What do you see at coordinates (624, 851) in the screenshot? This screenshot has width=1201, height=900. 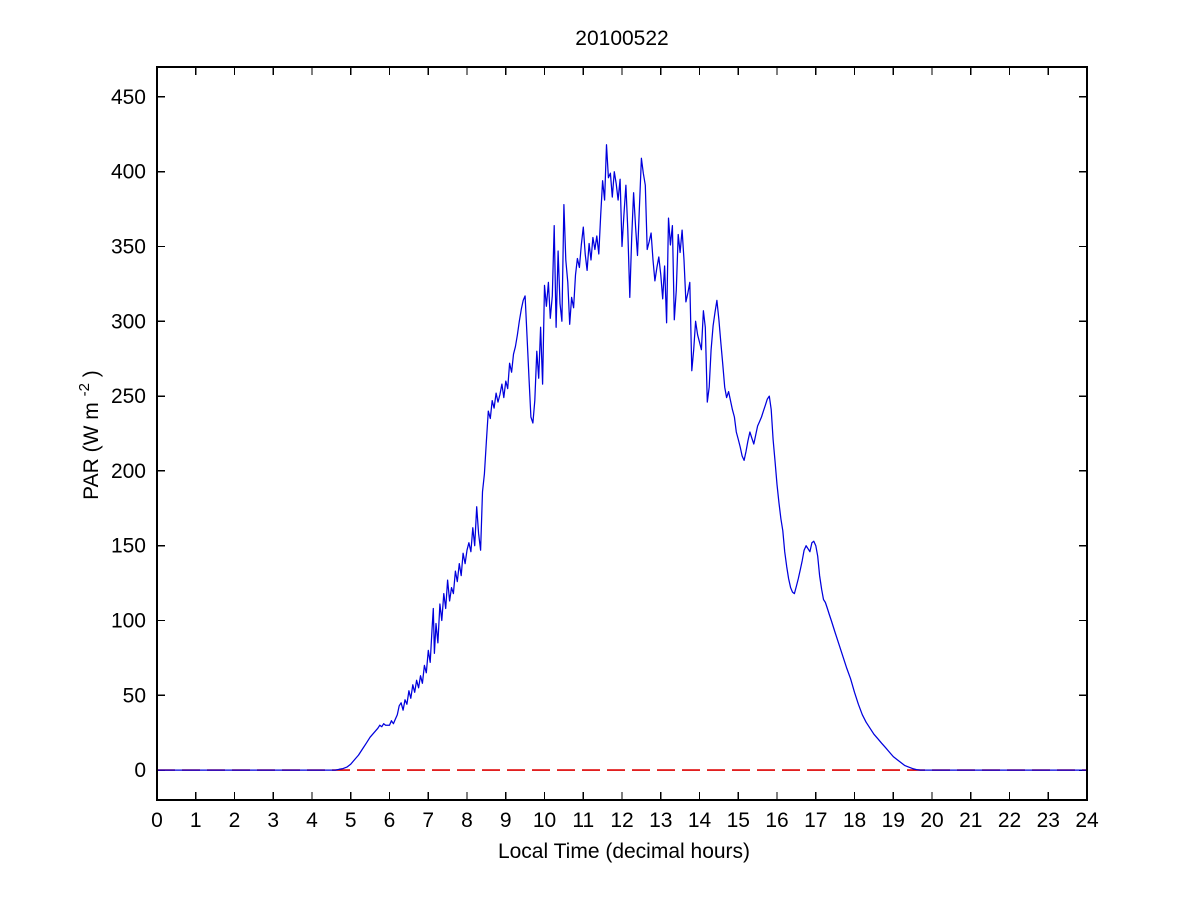 I see `x-axis-label: Local Time (decimal hours)` at bounding box center [624, 851].